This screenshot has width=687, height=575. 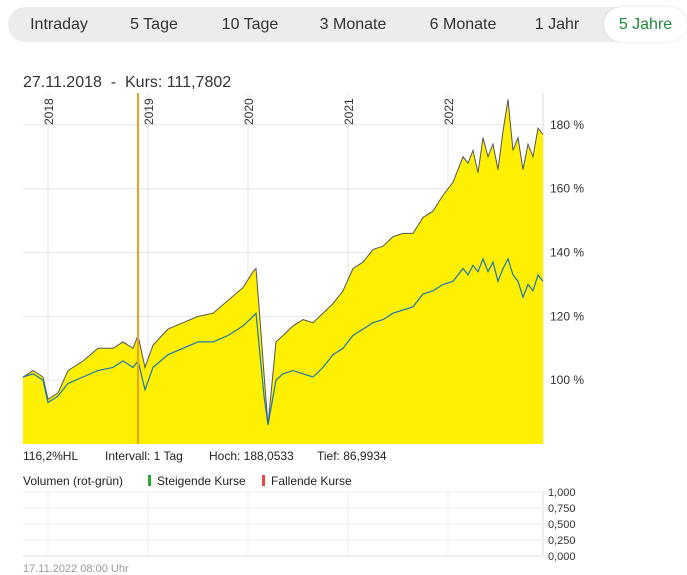 I want to click on header-price: Kurs: 111,7802, so click(x=178, y=82).